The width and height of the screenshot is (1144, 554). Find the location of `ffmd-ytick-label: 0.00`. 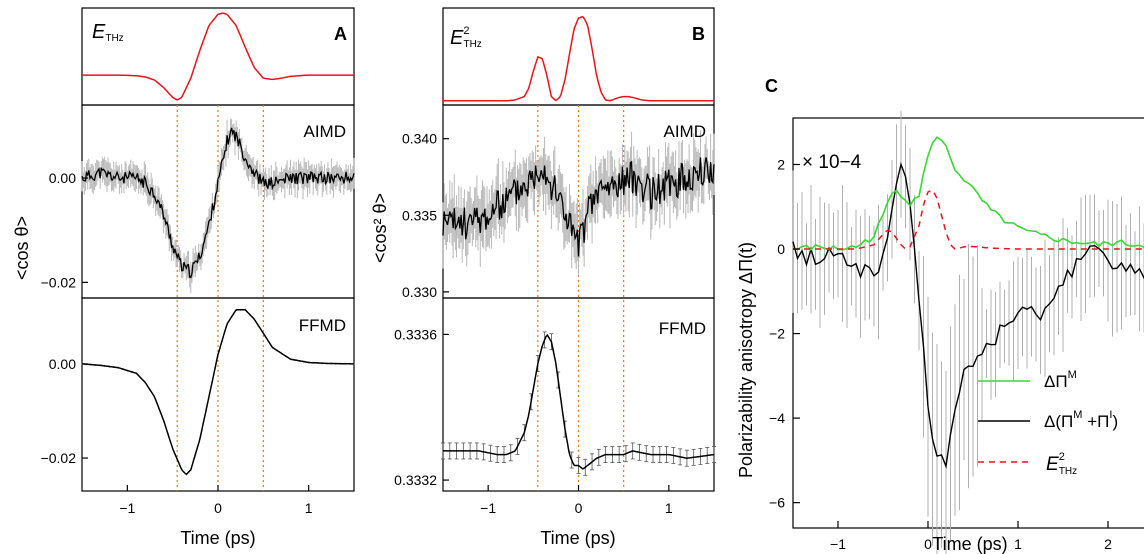

ffmd-ytick-label: 0.00 is located at coordinates (62, 364).